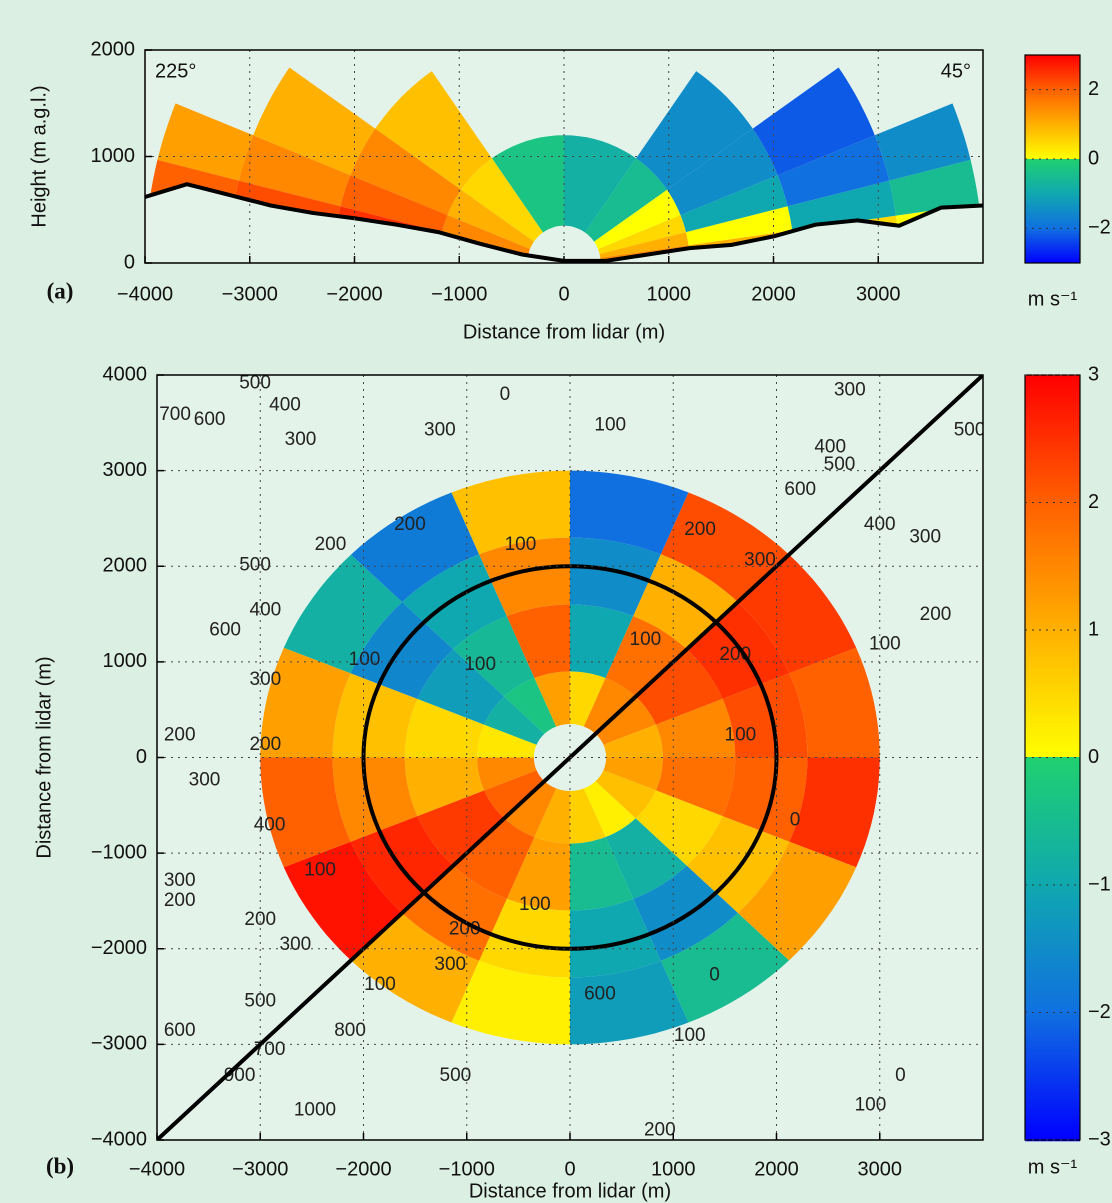 This screenshot has height=1203, width=1112. What do you see at coordinates (157, 1169) in the screenshot?
I see `x-tick-label: −4000` at bounding box center [157, 1169].